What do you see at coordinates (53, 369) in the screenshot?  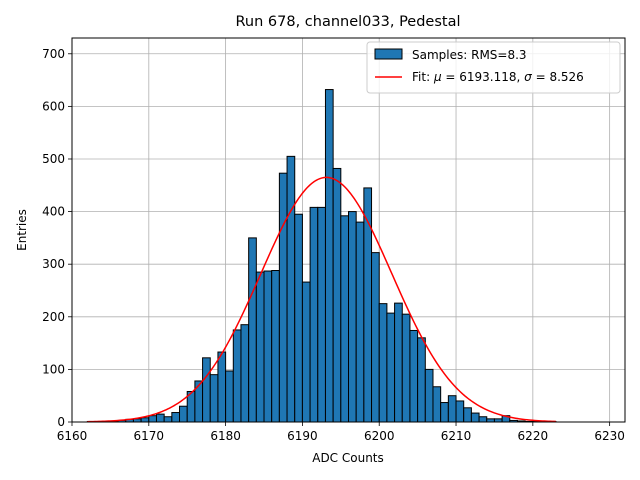 I see `y-tick-label: 100` at bounding box center [53, 369].